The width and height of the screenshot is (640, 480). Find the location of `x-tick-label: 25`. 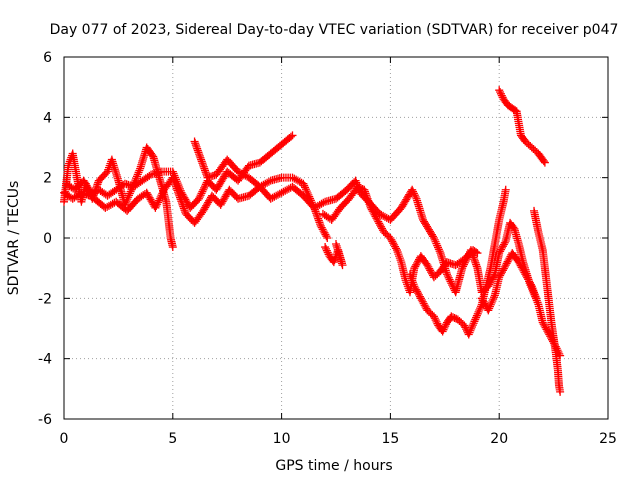

x-tick-label: 25 is located at coordinates (608, 439).